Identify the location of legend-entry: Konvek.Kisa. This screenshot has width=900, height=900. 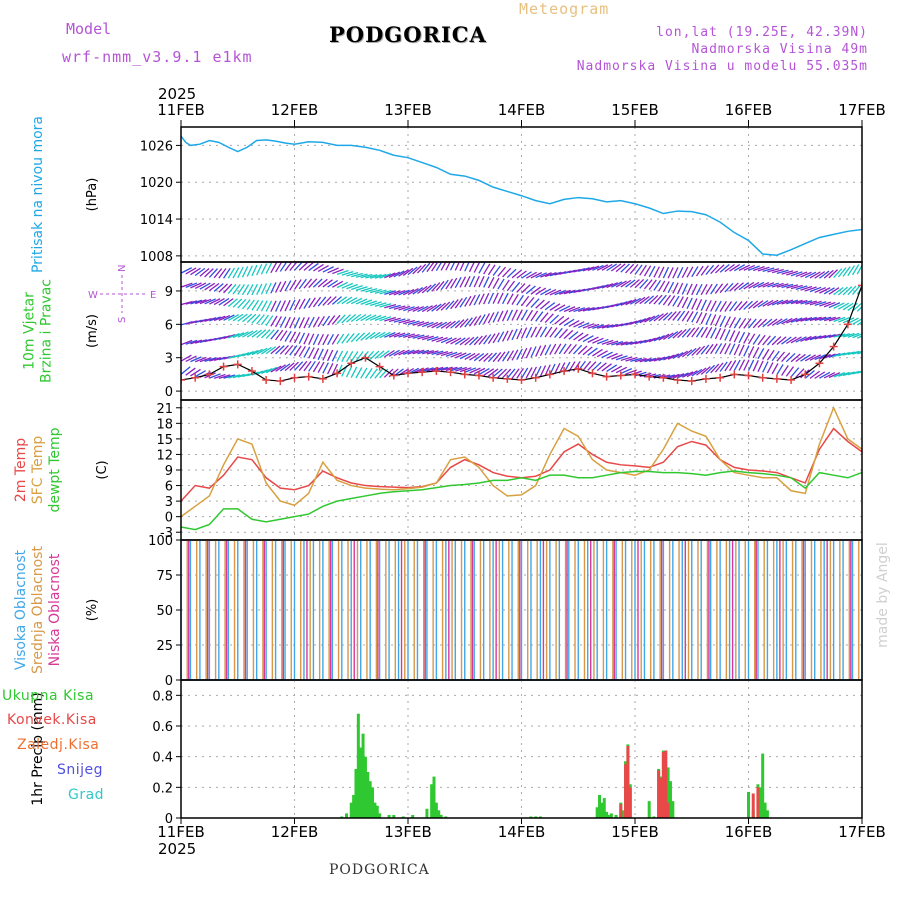
(52, 720).